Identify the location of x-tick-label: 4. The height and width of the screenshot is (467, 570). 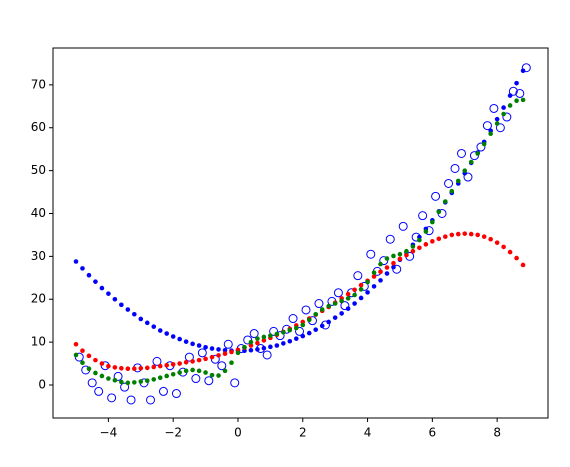
(368, 433).